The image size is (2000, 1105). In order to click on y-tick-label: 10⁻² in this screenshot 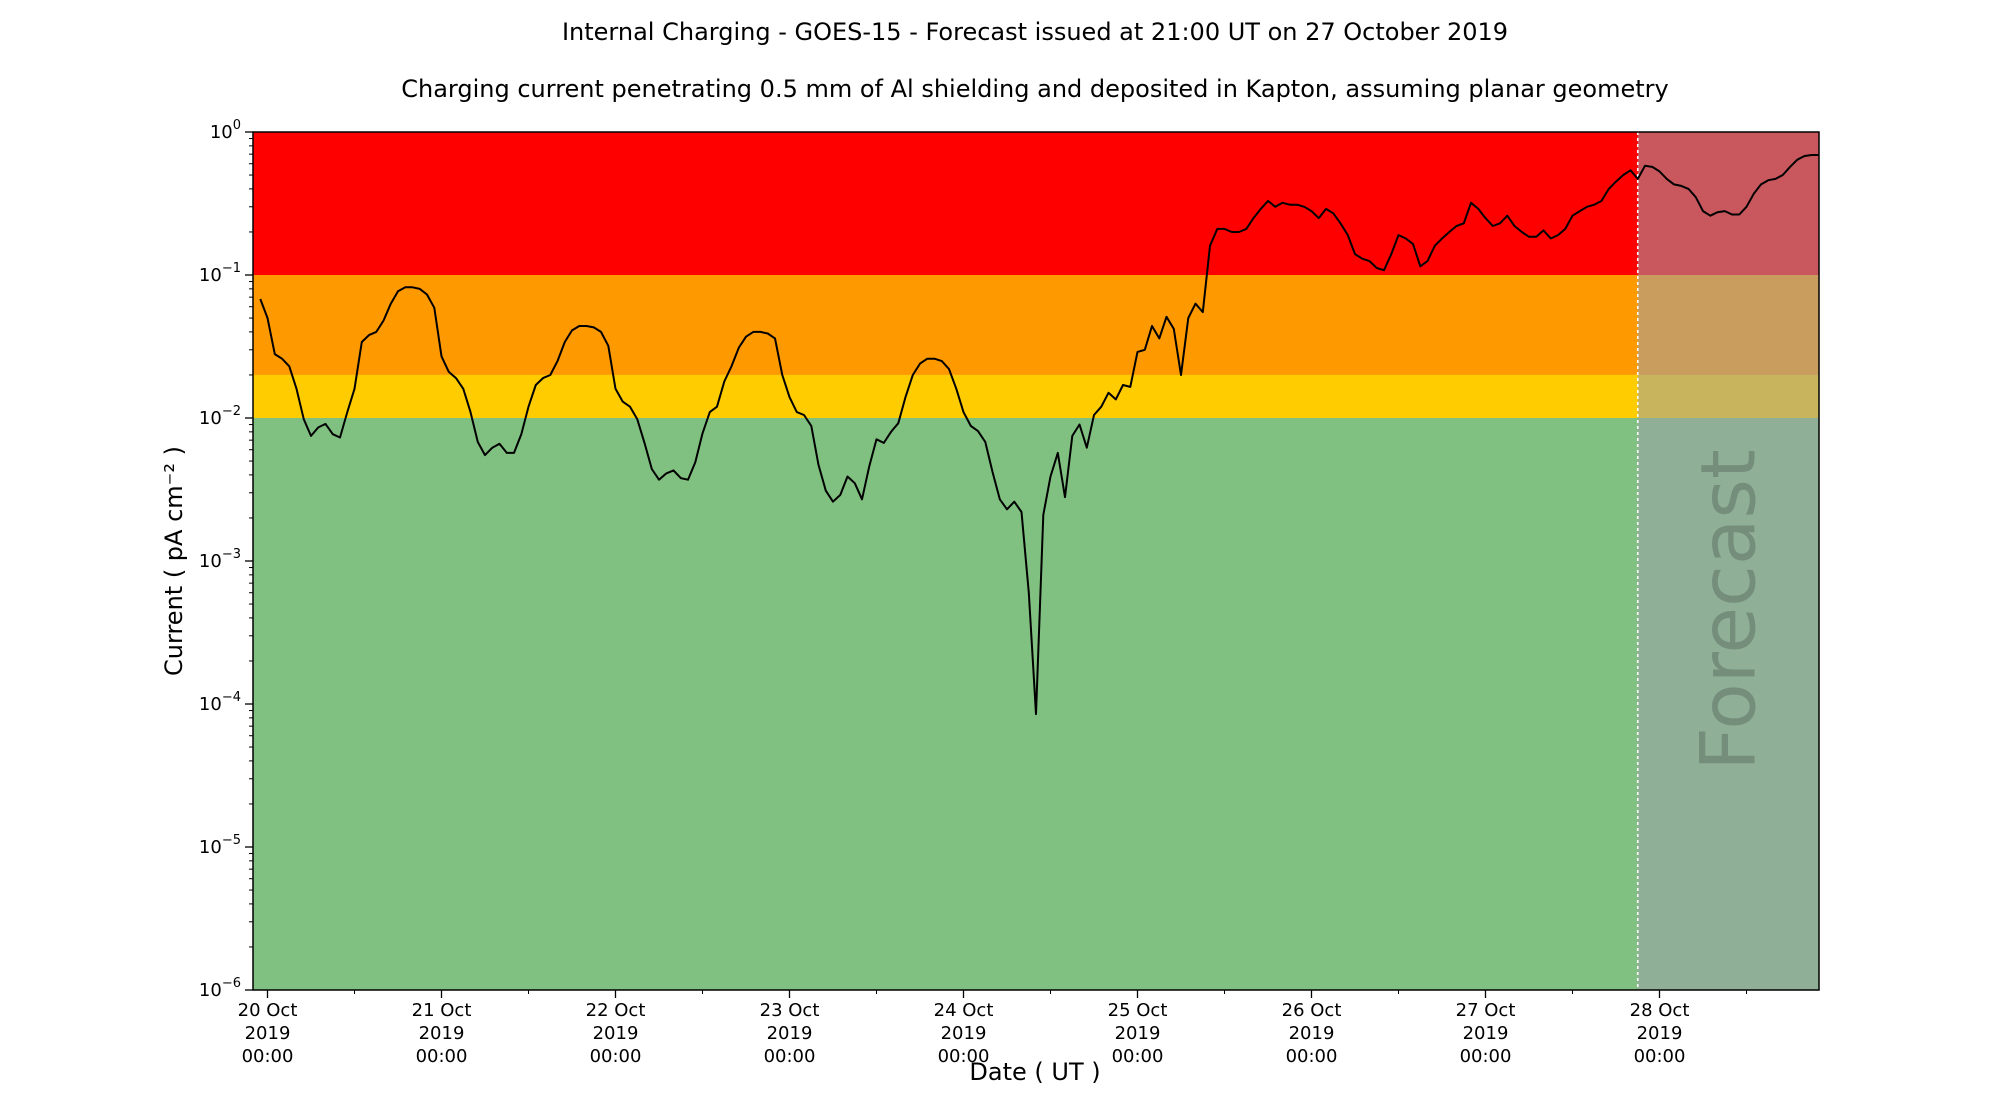, I will do `click(220, 416)`.